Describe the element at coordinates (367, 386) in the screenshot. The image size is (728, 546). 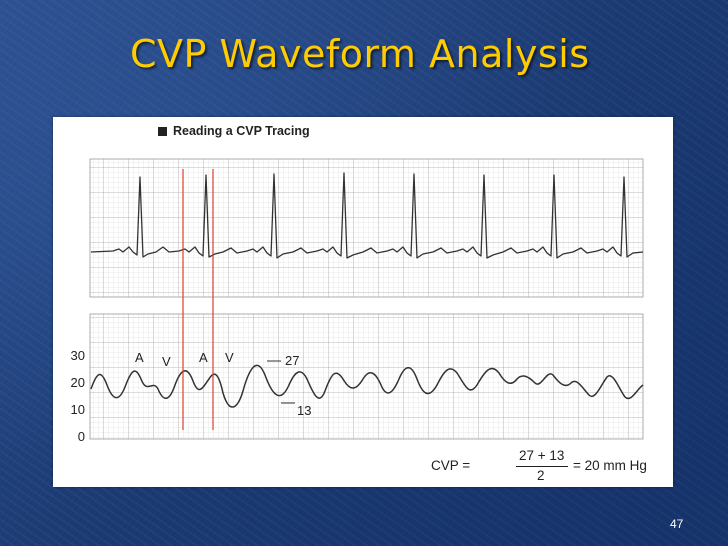
I see `cvp-trace` at that location.